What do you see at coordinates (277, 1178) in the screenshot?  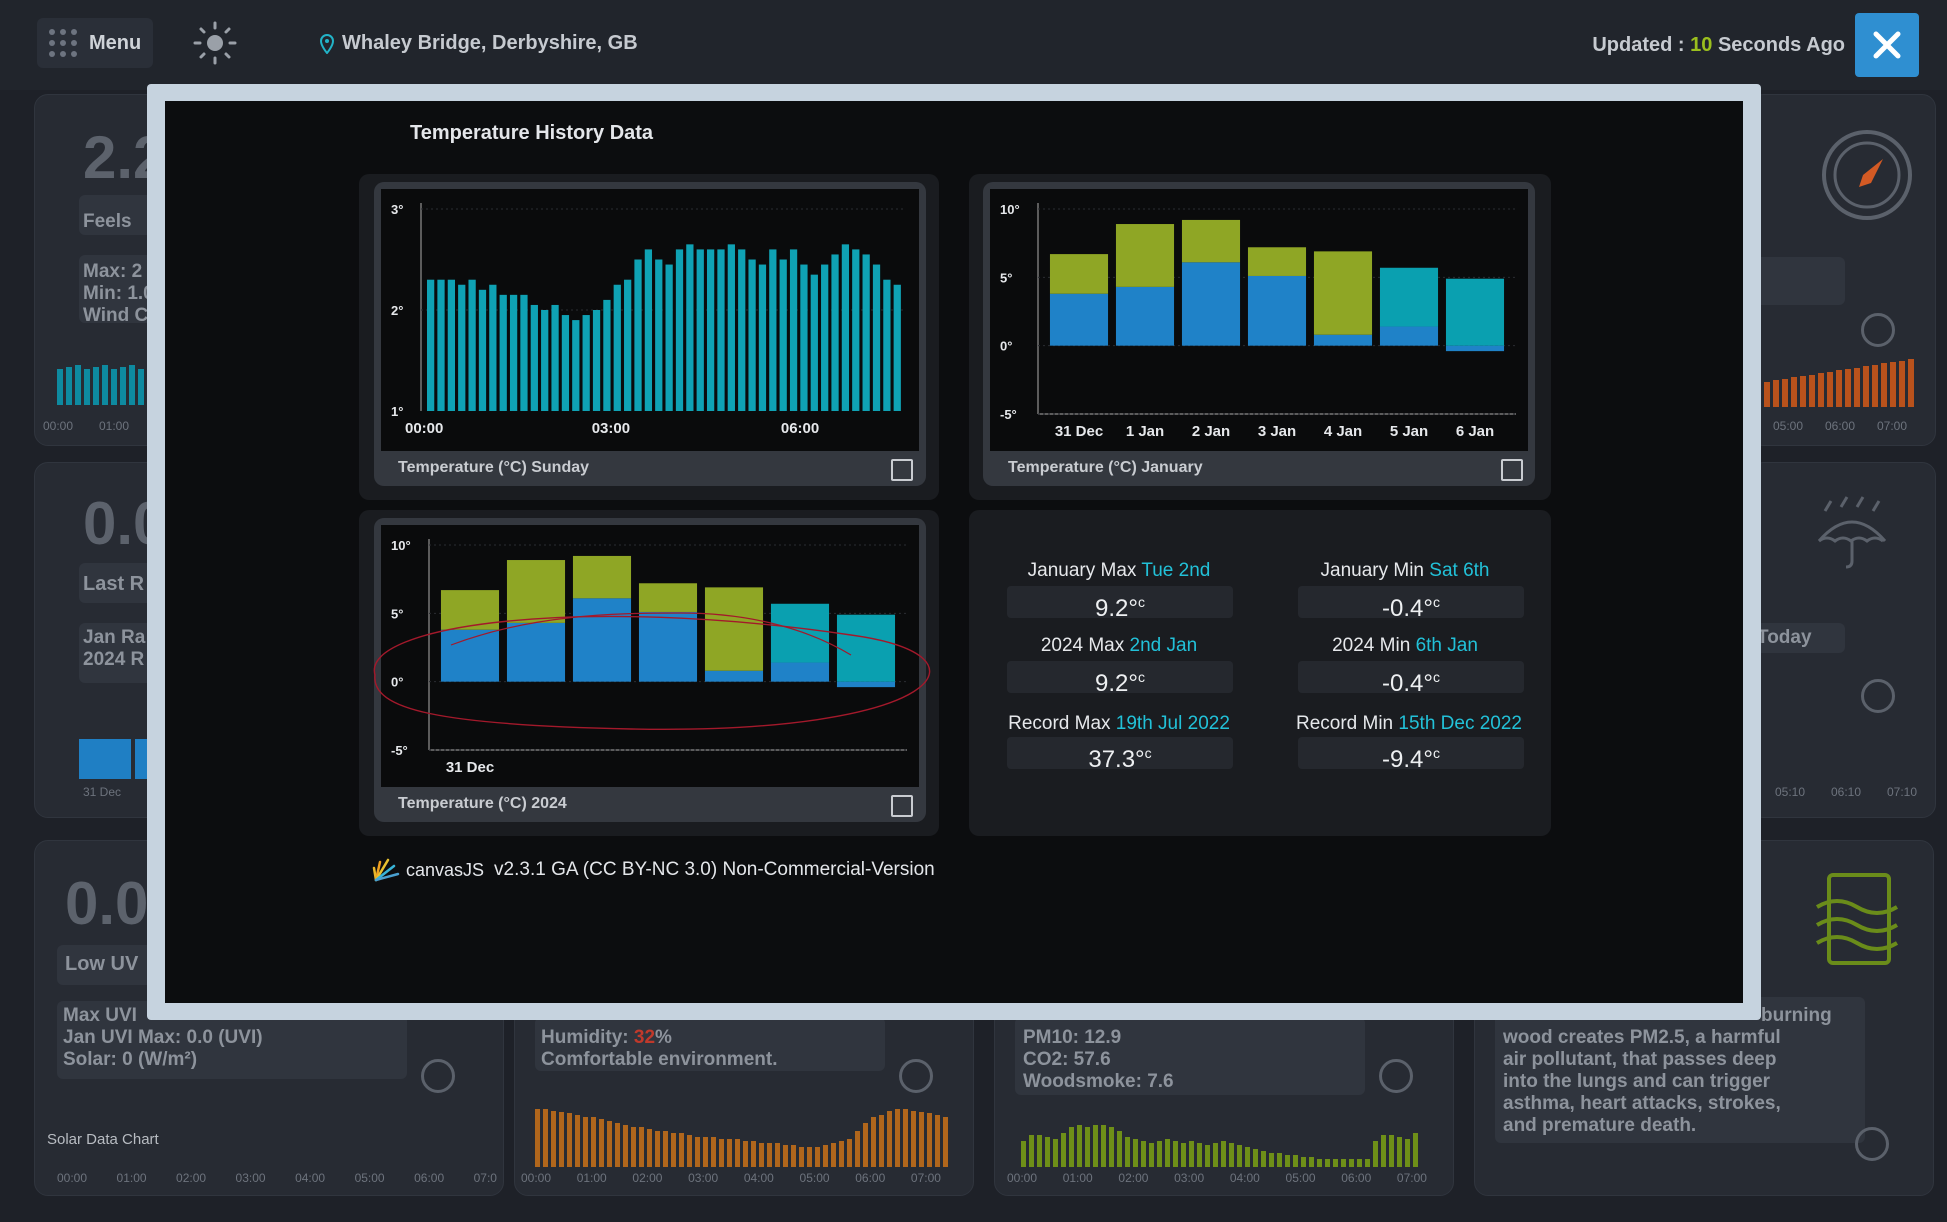 I see `uv-ticks: 00:00 01:00 02:00 03:00 04:00 05:00 06:00 07:0` at bounding box center [277, 1178].